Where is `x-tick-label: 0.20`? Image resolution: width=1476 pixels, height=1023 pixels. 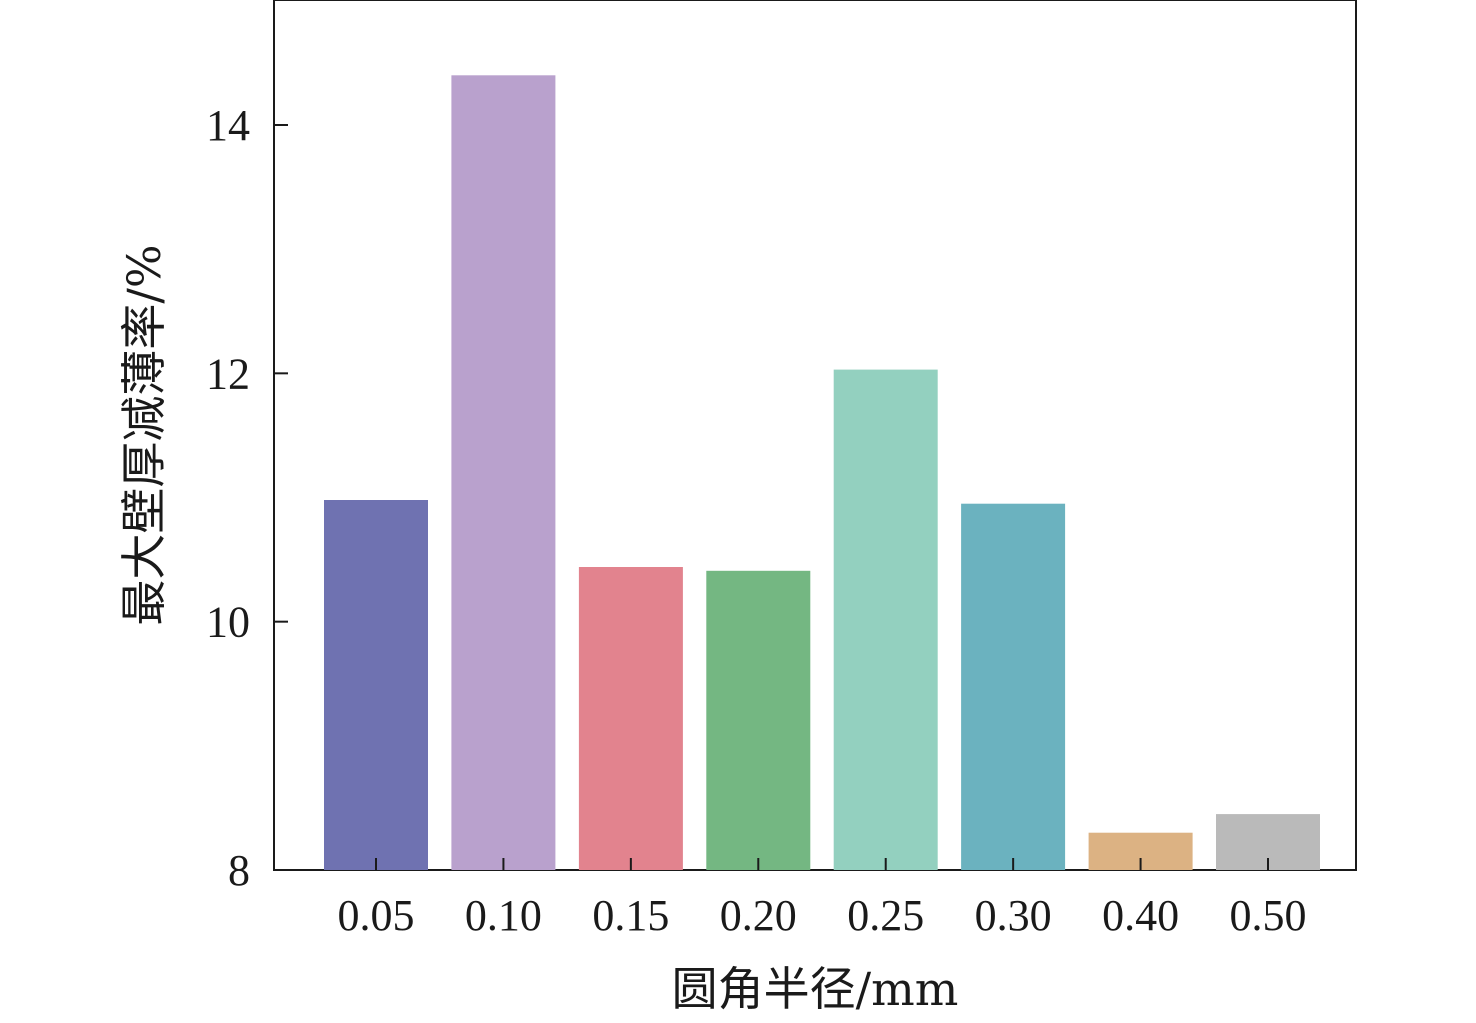 x-tick-label: 0.20 is located at coordinates (758, 915).